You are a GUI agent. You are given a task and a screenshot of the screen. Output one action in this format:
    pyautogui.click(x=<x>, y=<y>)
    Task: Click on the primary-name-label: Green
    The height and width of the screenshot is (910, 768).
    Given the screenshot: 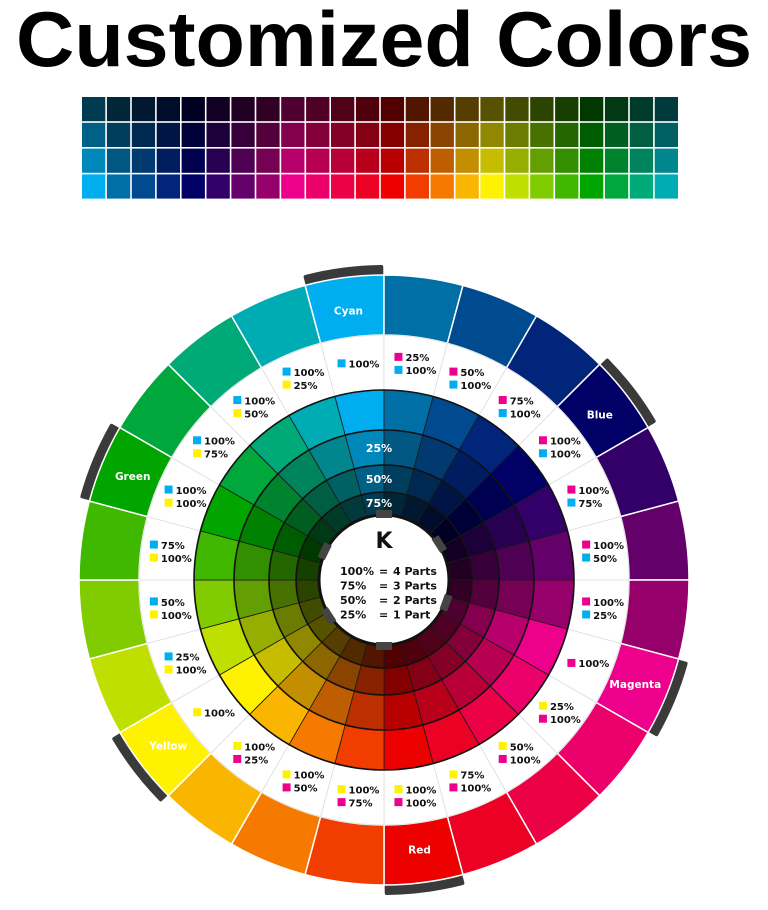 What is the action you would take?
    pyautogui.click(x=133, y=477)
    